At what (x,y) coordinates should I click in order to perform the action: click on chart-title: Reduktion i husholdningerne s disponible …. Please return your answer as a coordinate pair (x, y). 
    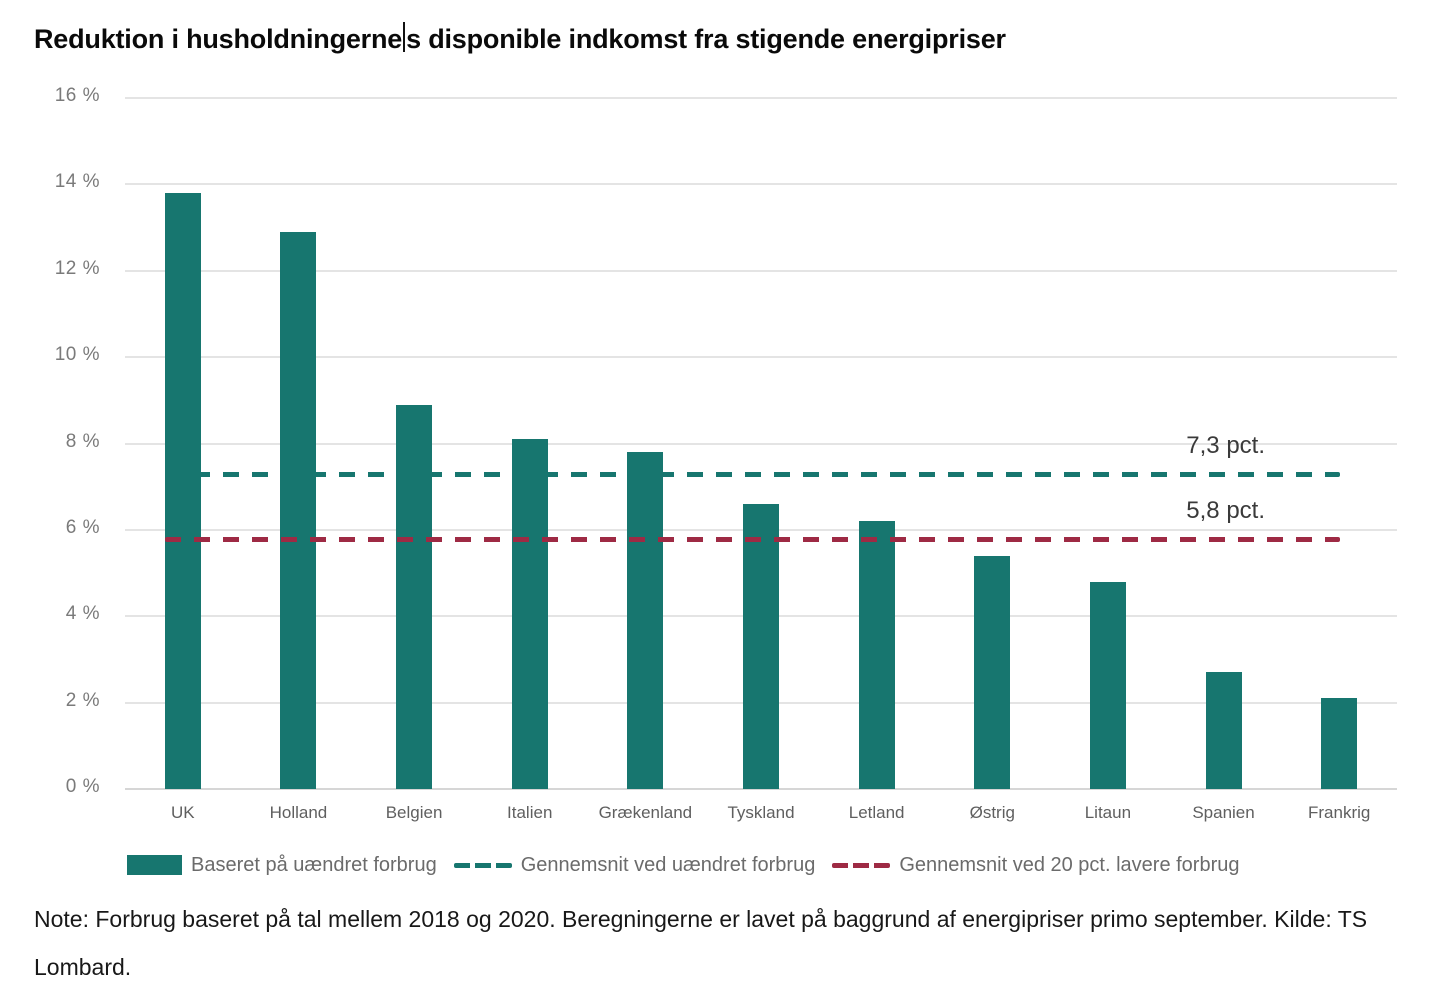
    Looking at the image, I should click on (520, 38).